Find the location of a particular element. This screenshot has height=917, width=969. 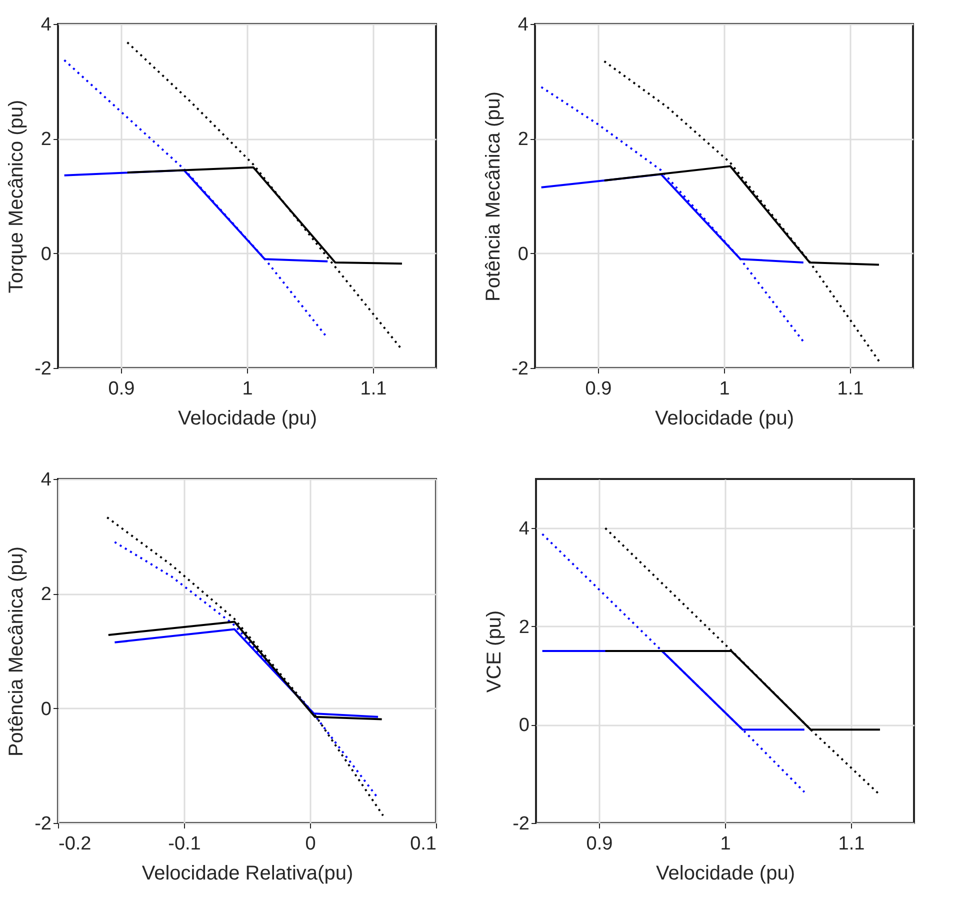

x-tick-label: 0 is located at coordinates (310, 844).